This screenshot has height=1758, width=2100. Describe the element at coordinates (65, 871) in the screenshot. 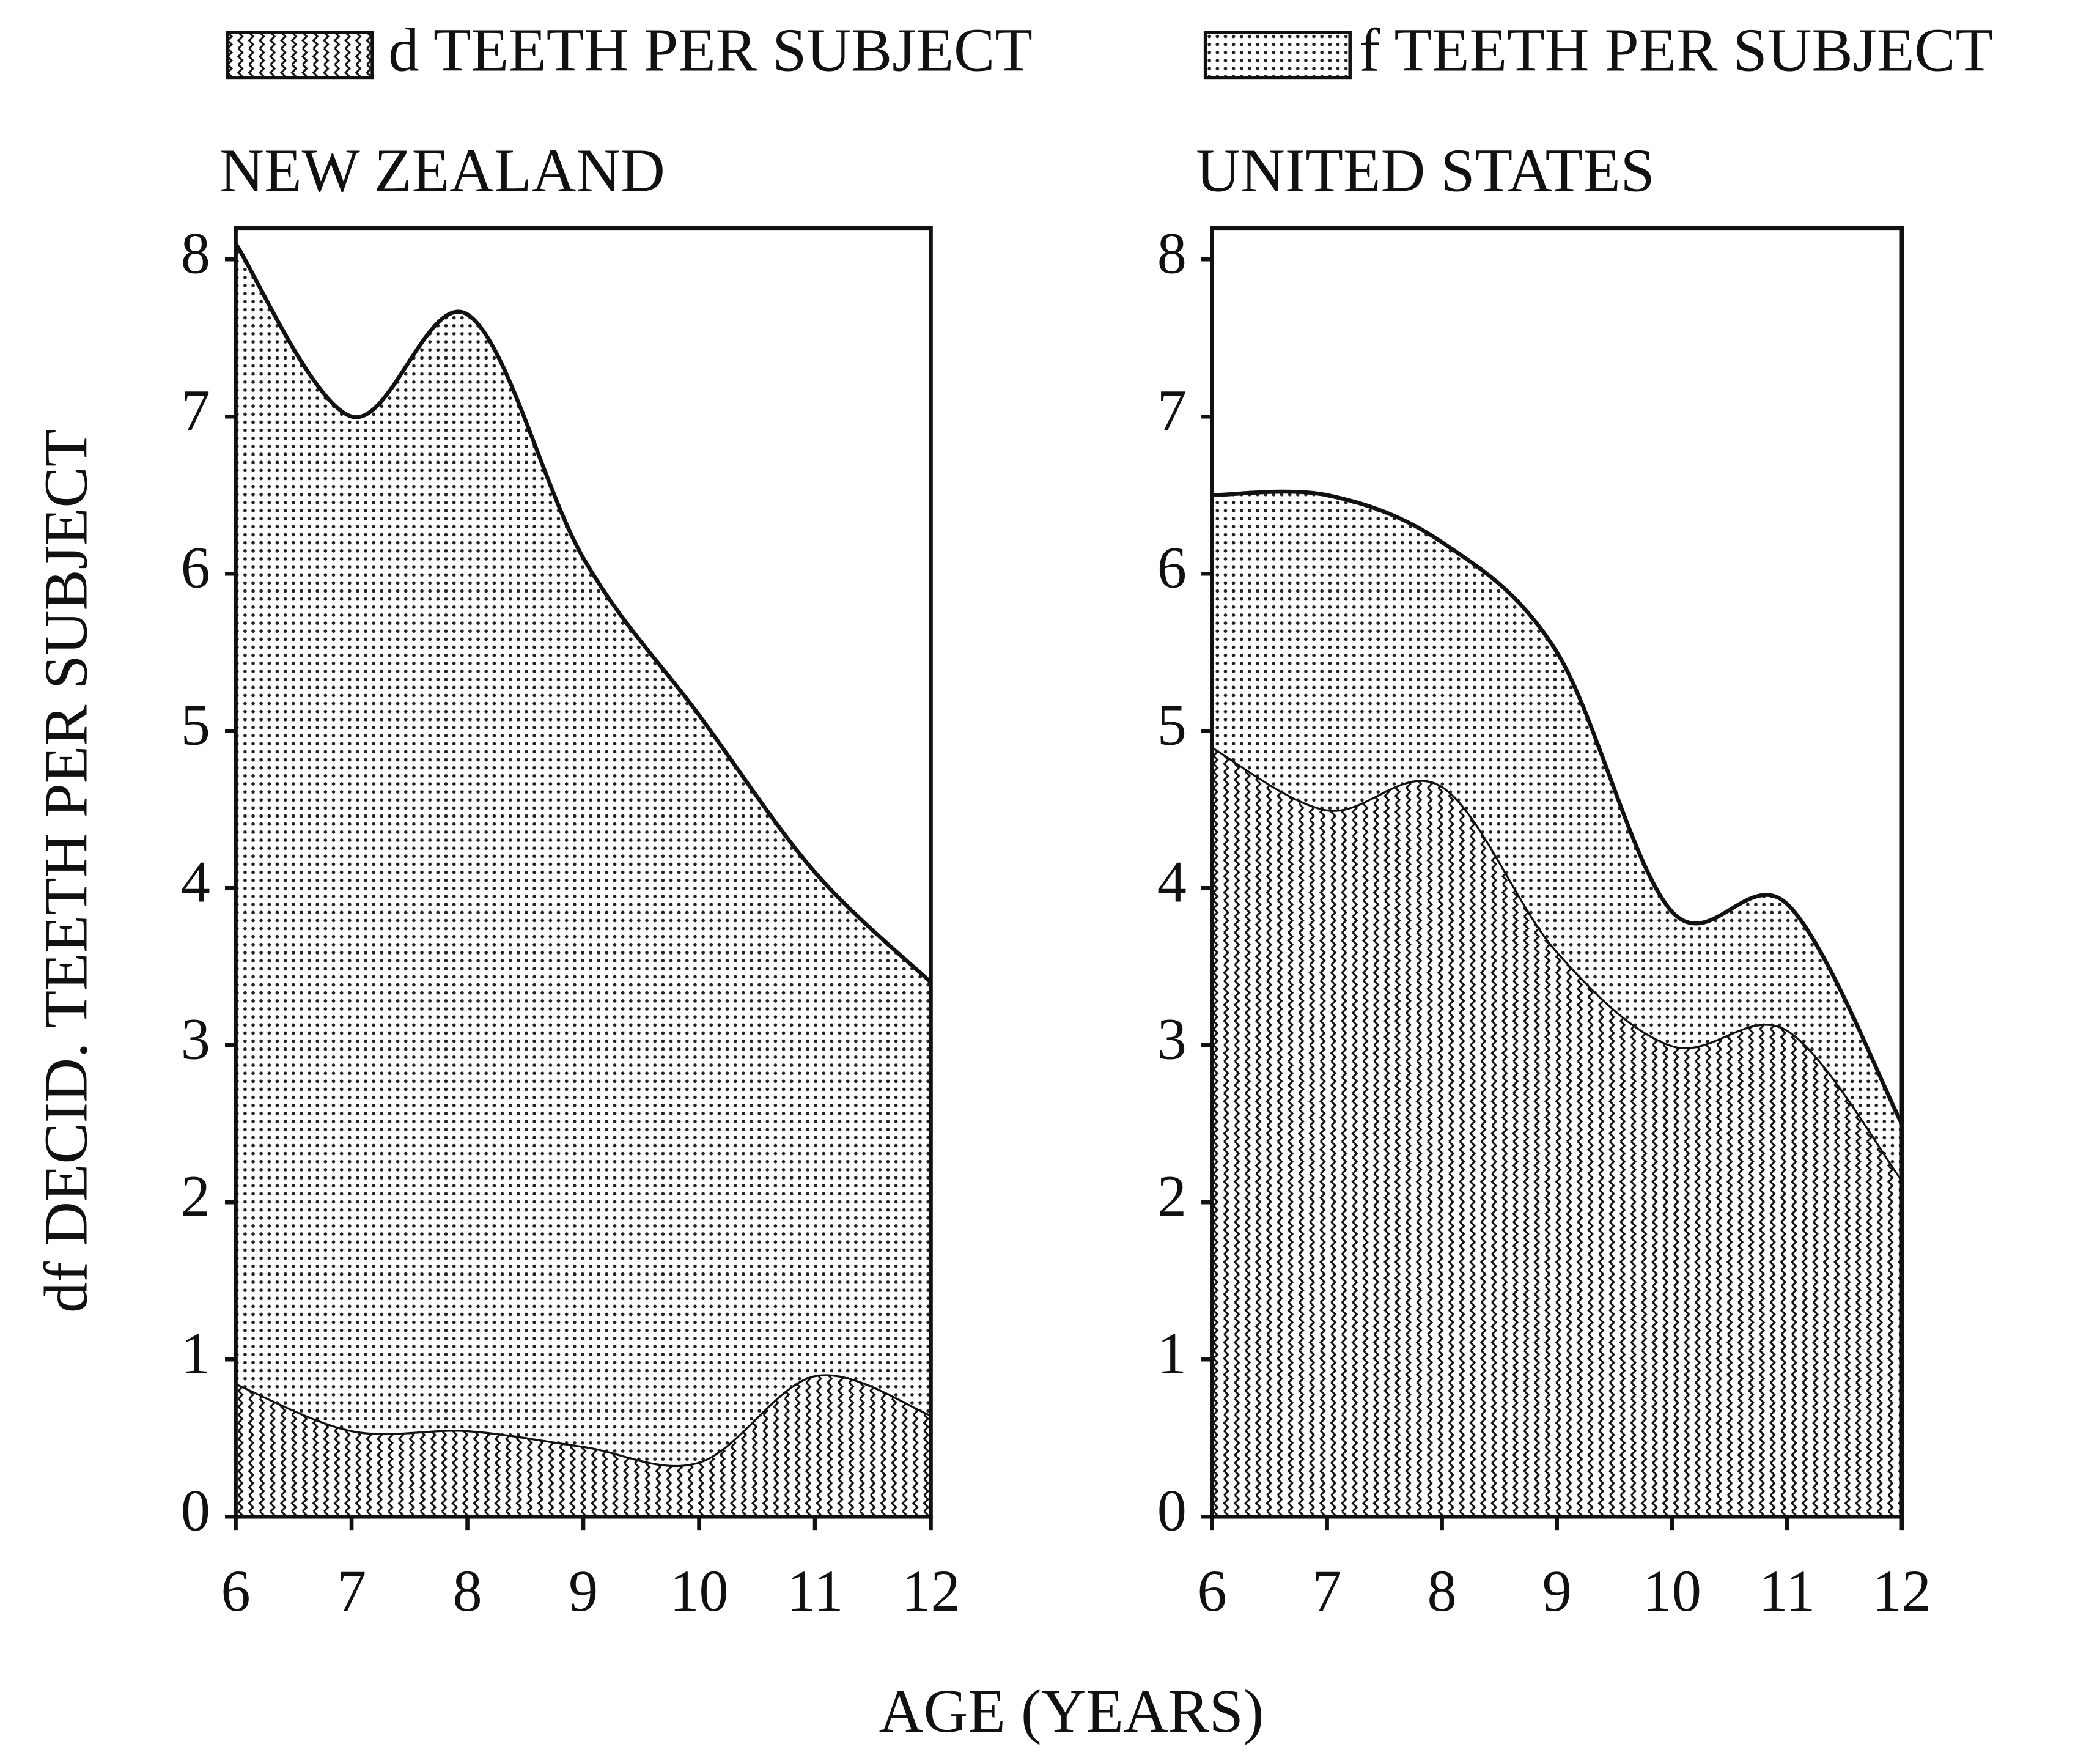

I see `y-axis-label: df DECID. TEETH PER SUBJECT` at that location.